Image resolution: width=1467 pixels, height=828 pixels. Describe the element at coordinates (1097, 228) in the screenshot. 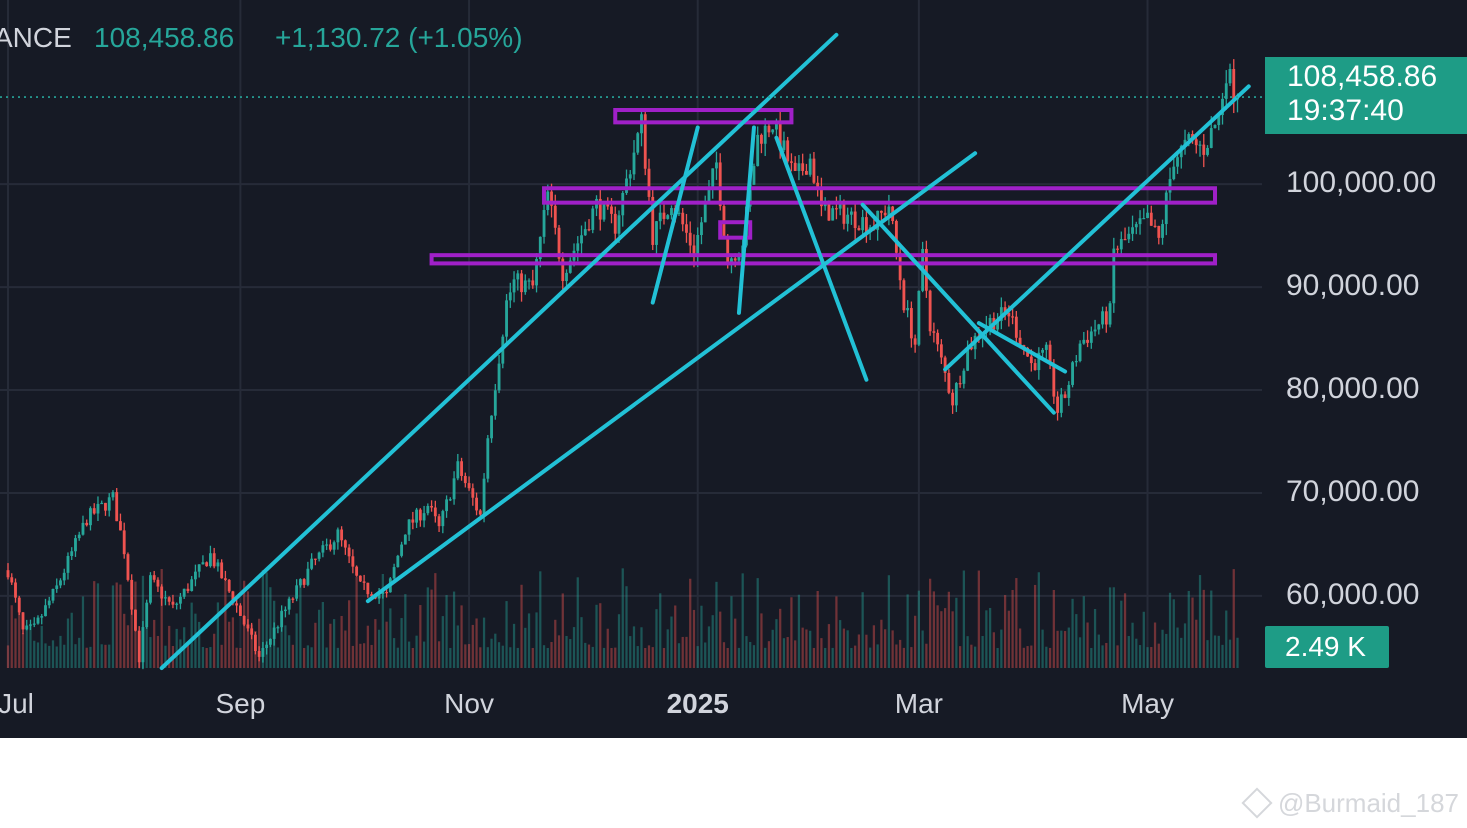

I see `trendline` at that location.